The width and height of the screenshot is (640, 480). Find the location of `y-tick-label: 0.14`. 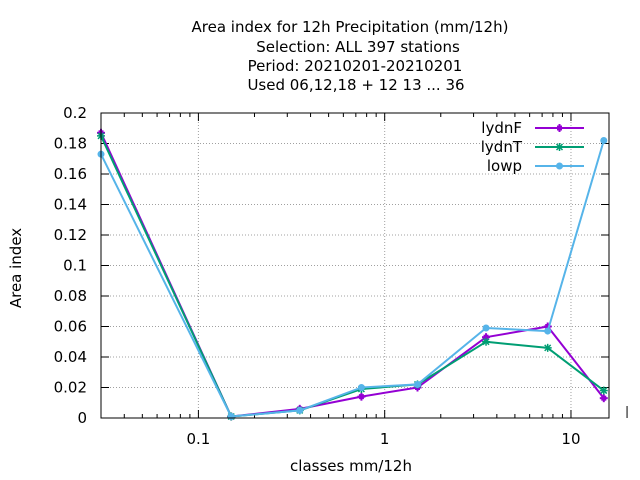

y-tick-label: 0.14 is located at coordinates (70, 205).